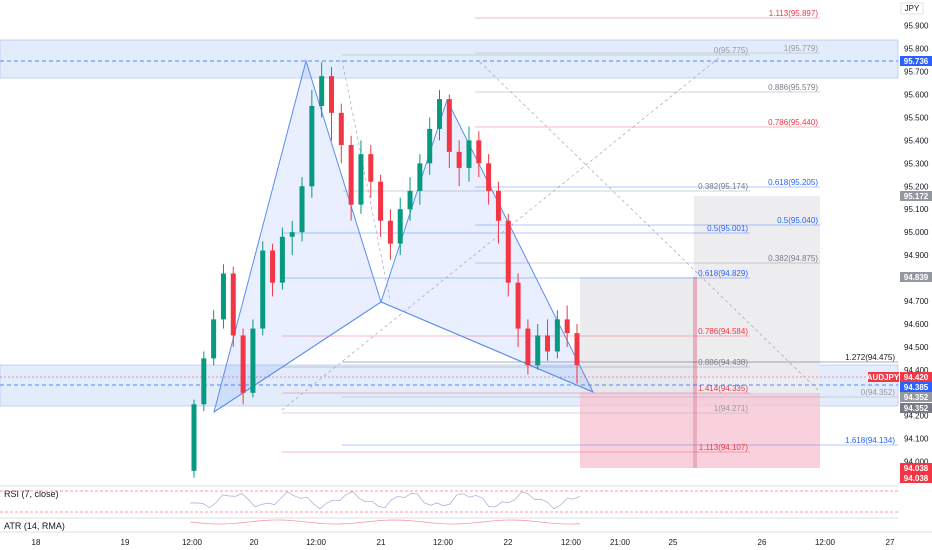 The image size is (932, 550). Describe the element at coordinates (34, 526) in the screenshot. I see `atr-label: ATR (14, RMA)` at that location.